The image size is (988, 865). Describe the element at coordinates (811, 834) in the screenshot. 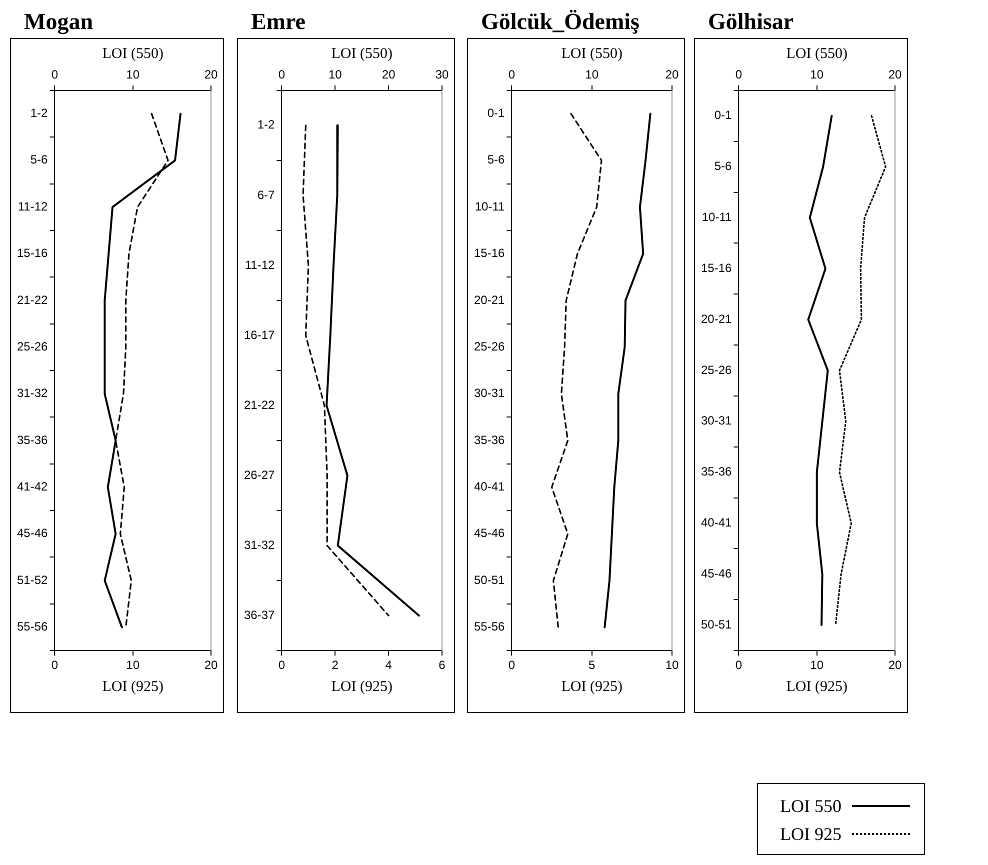

I see `legend-label: LOI 925` at that location.